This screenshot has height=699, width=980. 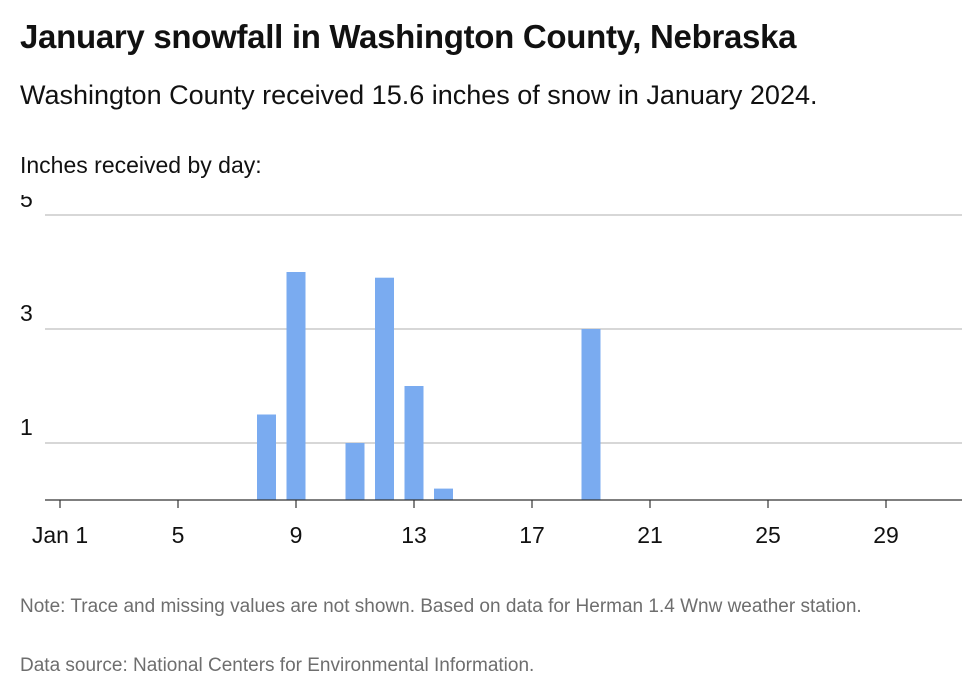 What do you see at coordinates (26, 427) in the screenshot?
I see `y-tick-label: 1` at bounding box center [26, 427].